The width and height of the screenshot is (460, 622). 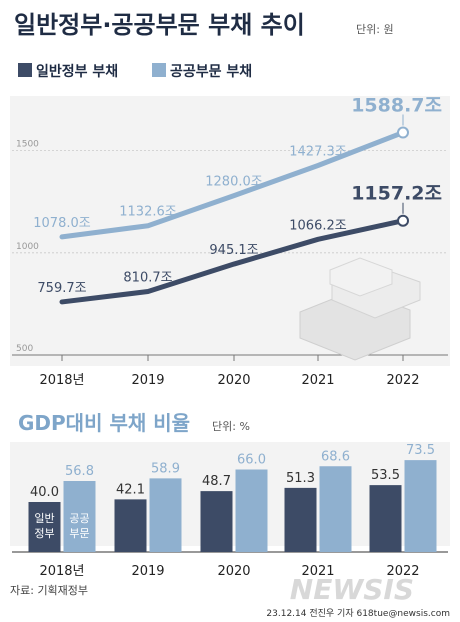 I want to click on bar-chart-header: GDP대비 부채 비율 단위: %, so click(x=134, y=423).